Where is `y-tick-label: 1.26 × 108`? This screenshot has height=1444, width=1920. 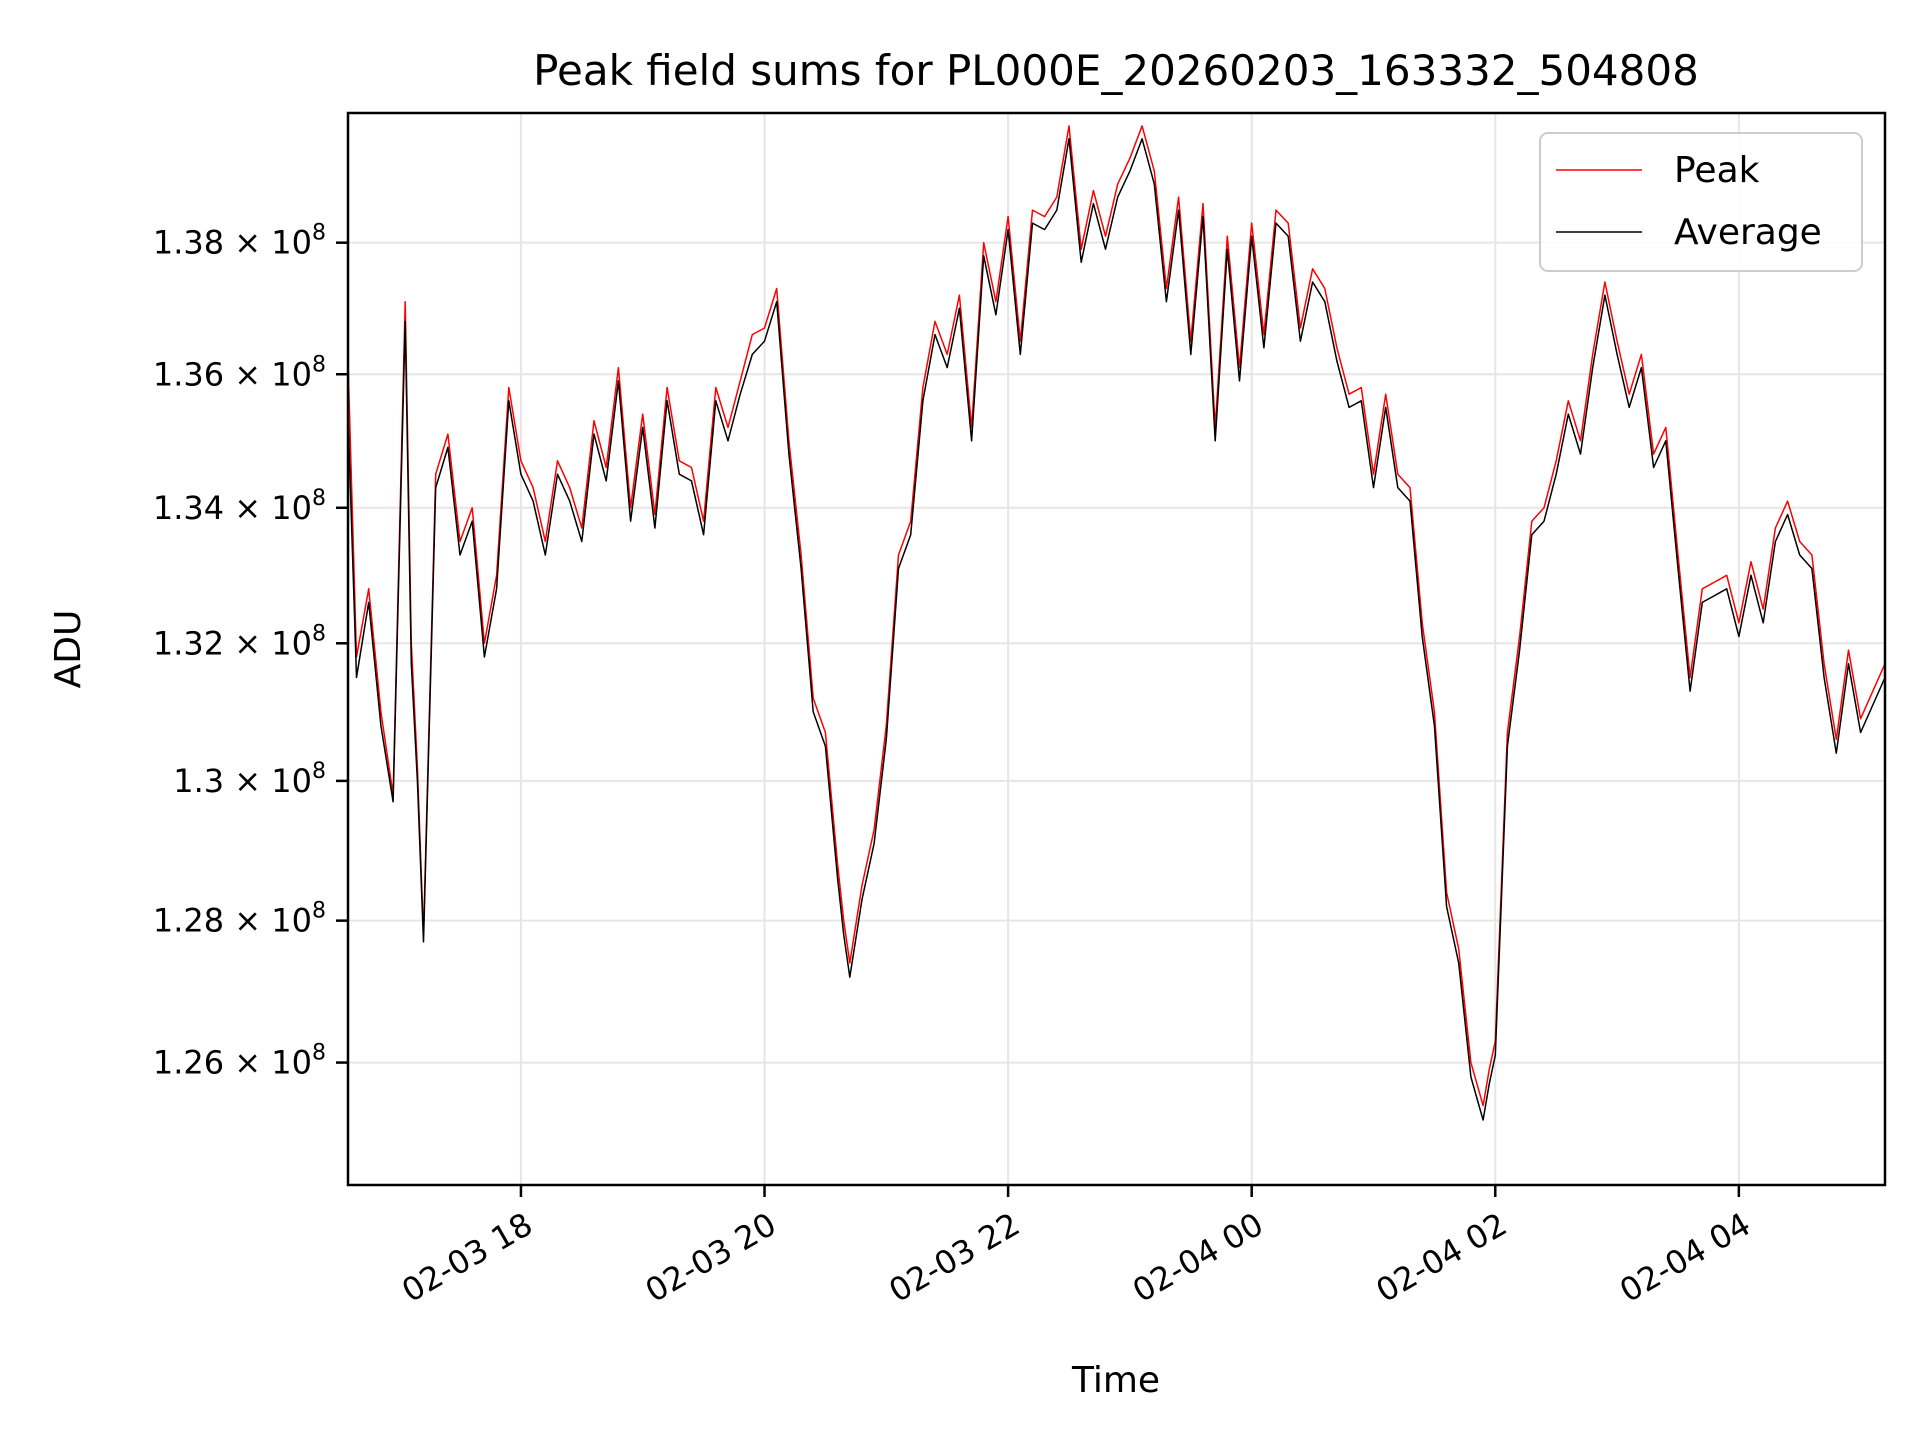 y-tick-label: 1.26 × 108 is located at coordinates (239, 1061).